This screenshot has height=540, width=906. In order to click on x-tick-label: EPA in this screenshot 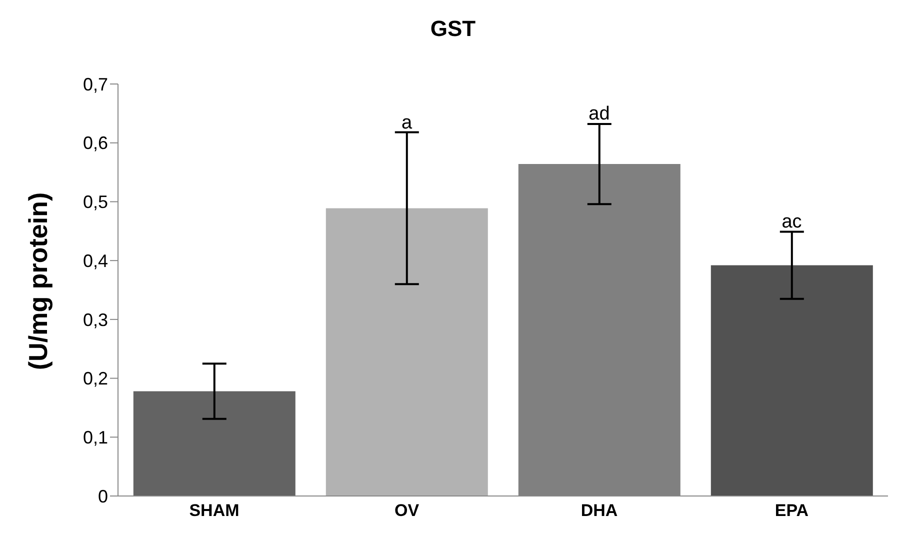, I will do `click(791, 510)`.